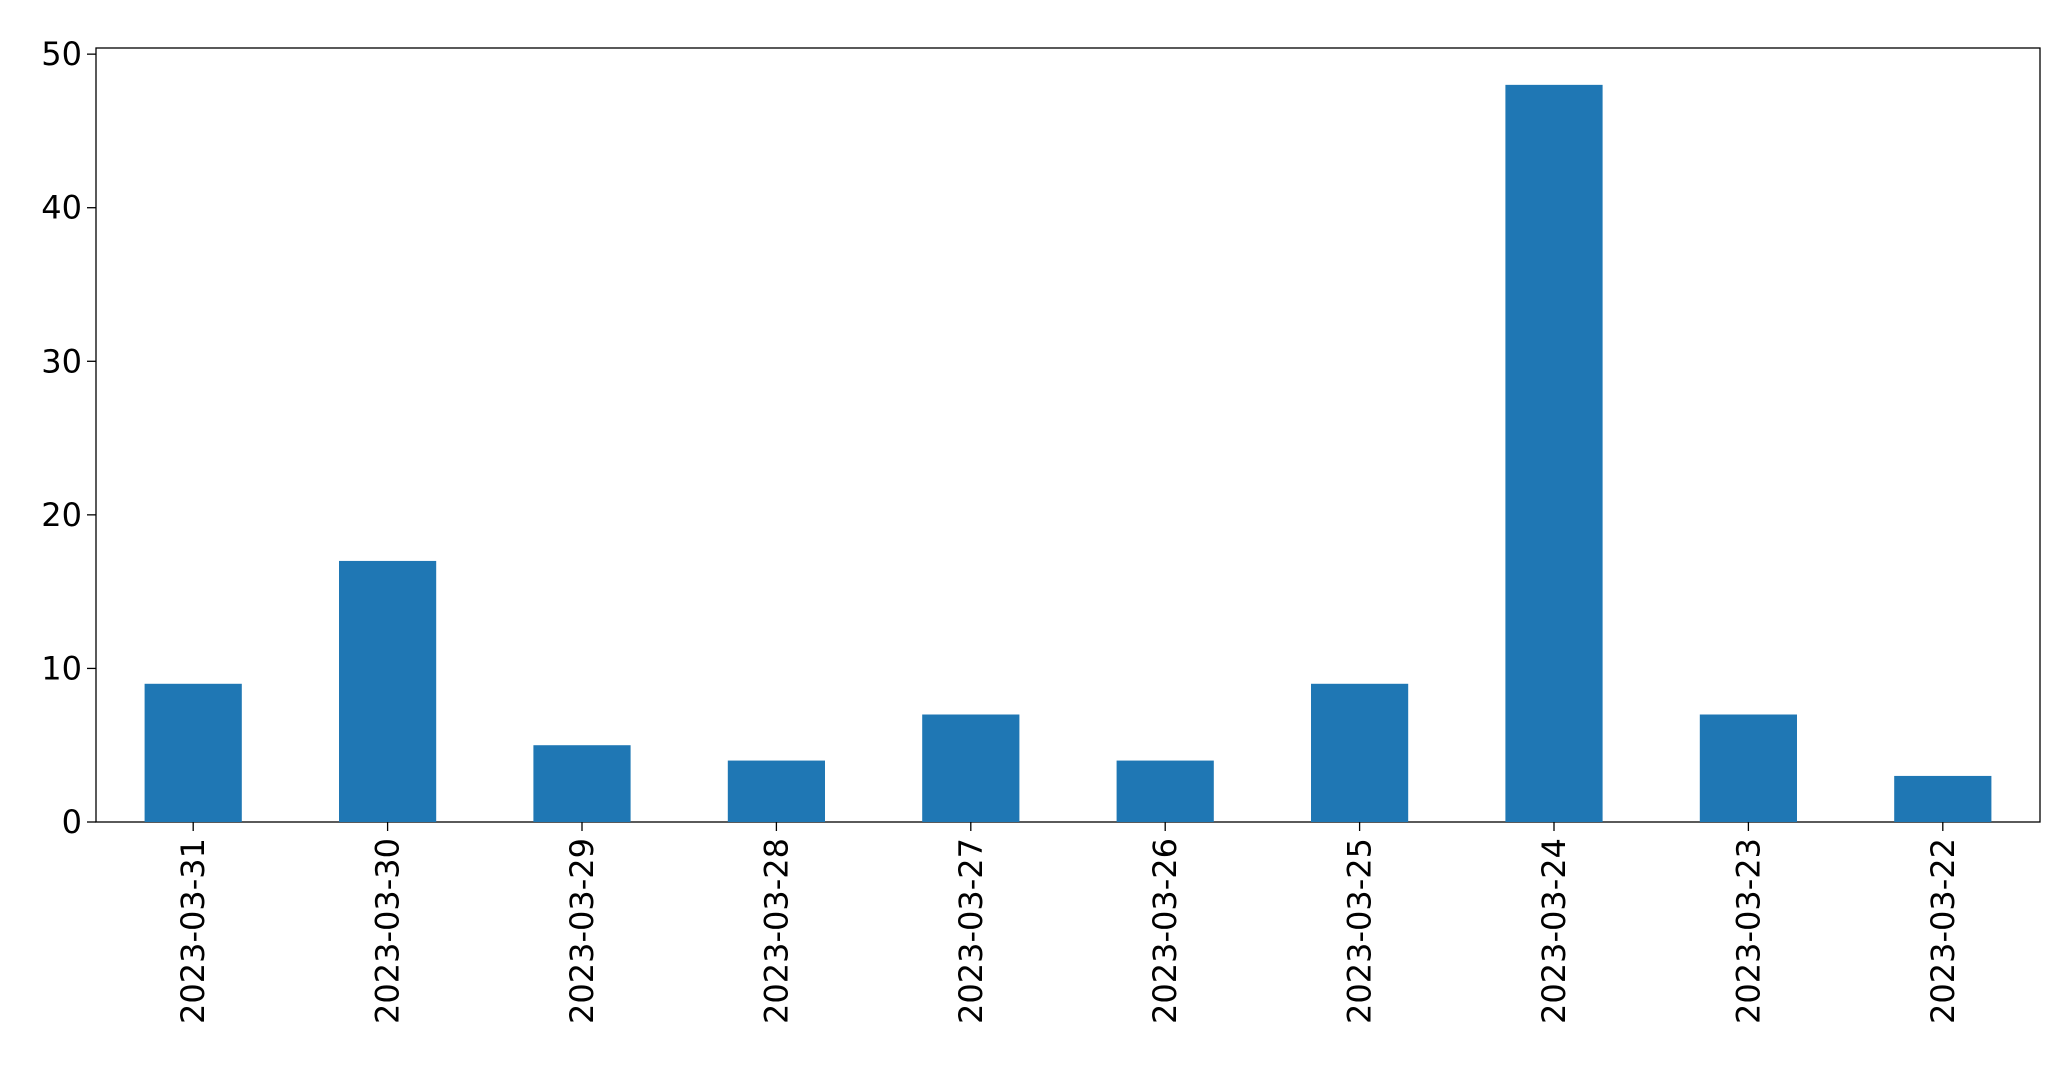  What do you see at coordinates (61, 208) in the screenshot?
I see `y-tick-label: 40` at bounding box center [61, 208].